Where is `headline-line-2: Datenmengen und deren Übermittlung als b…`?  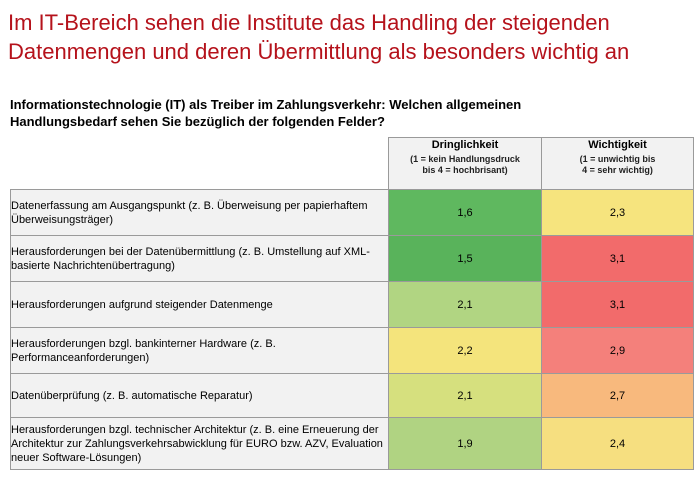
headline-line-2: Datenmengen und deren Übermittlung als b… is located at coordinates (319, 51).